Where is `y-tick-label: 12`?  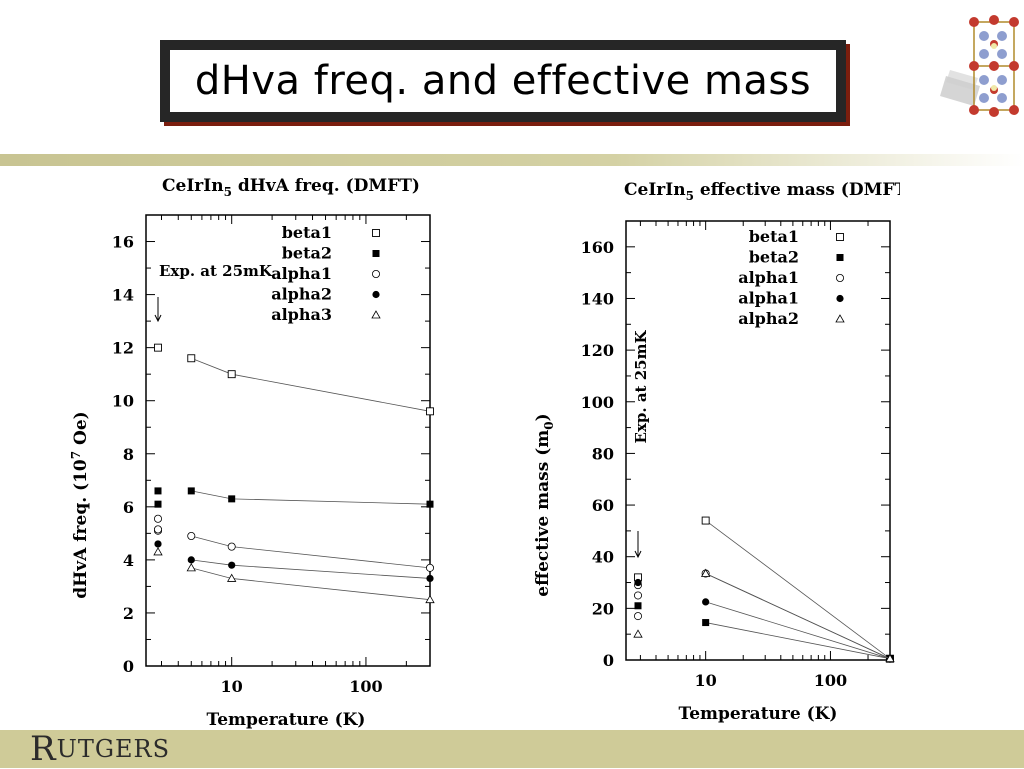 y-tick-label: 12 is located at coordinates (123, 348).